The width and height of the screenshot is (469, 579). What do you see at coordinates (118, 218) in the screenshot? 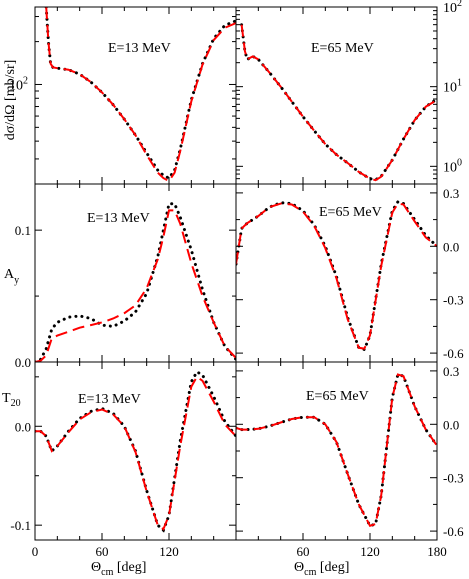
I see `annotation-ay-13: E=13 MeV` at bounding box center [118, 218].